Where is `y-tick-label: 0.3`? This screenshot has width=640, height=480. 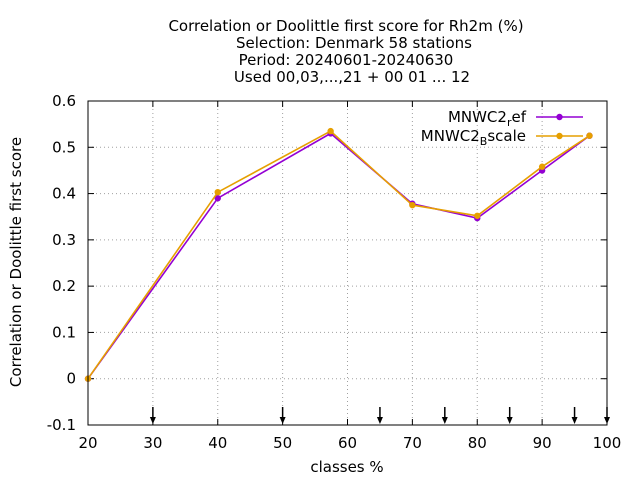 y-tick-label: 0.3 is located at coordinates (64, 240).